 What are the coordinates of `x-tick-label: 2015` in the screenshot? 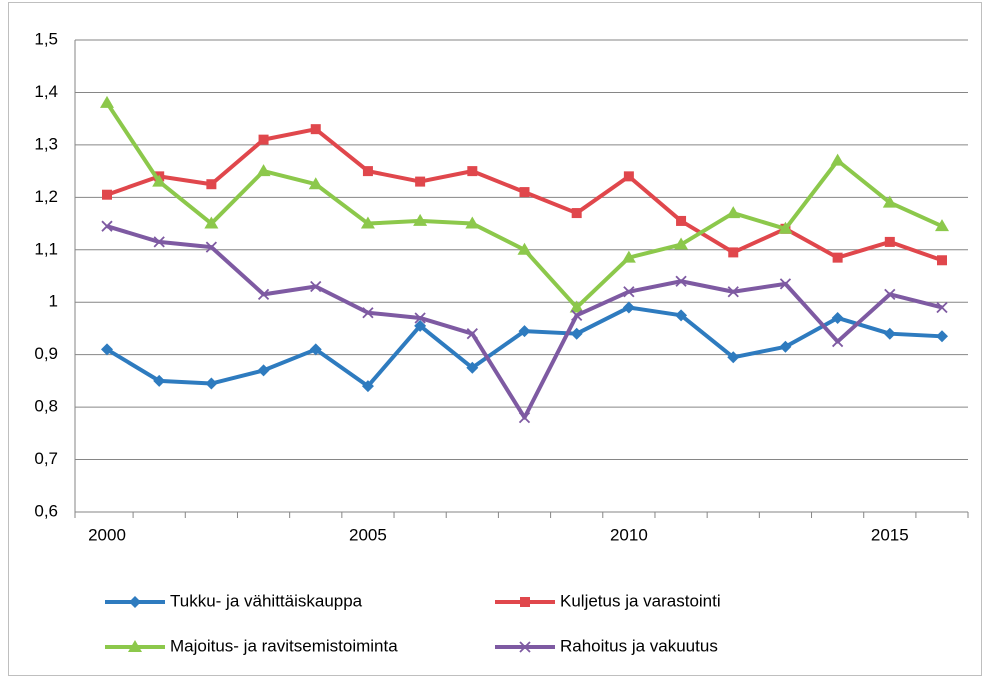 It's located at (890, 534).